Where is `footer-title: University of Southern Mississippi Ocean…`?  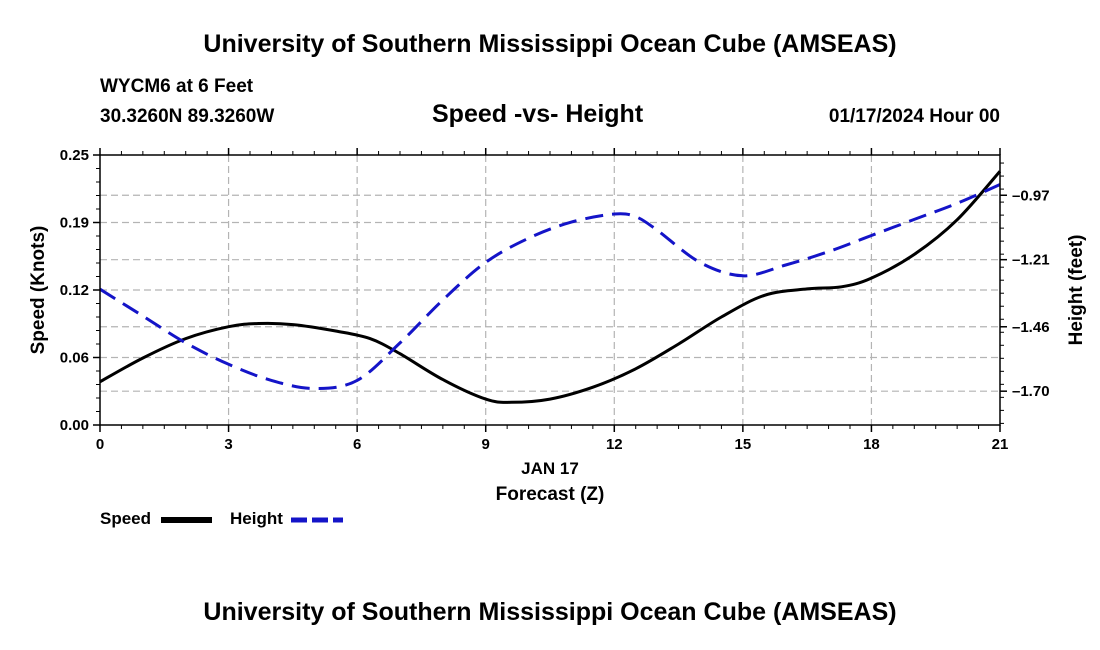
footer-title: University of Southern Mississippi Ocean… is located at coordinates (550, 612).